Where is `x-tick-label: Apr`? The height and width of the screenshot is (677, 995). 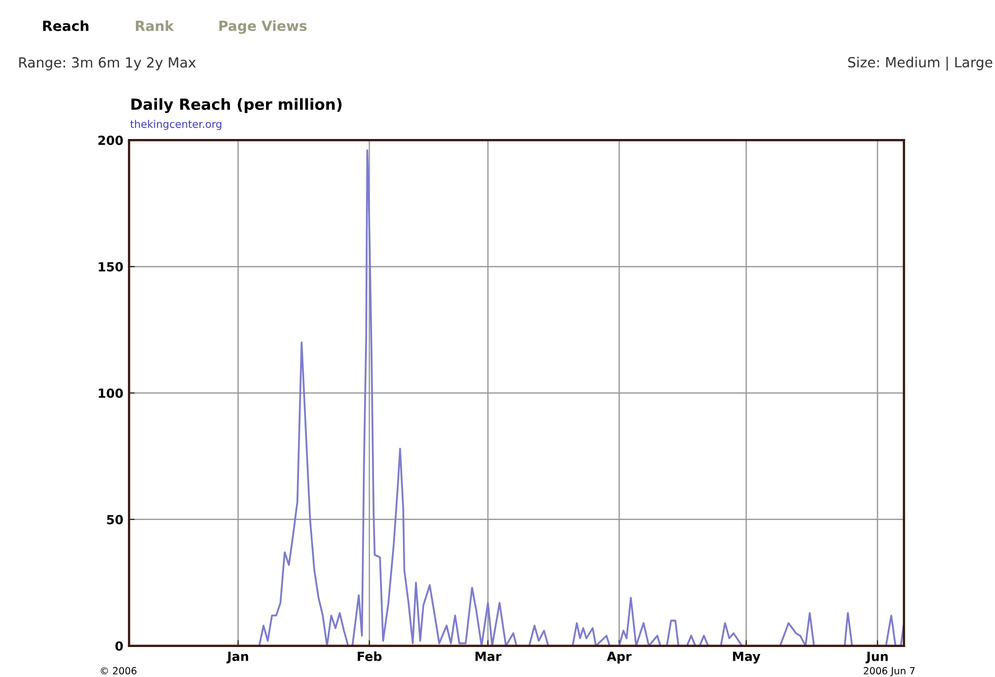
x-tick-label: Apr is located at coordinates (619, 658).